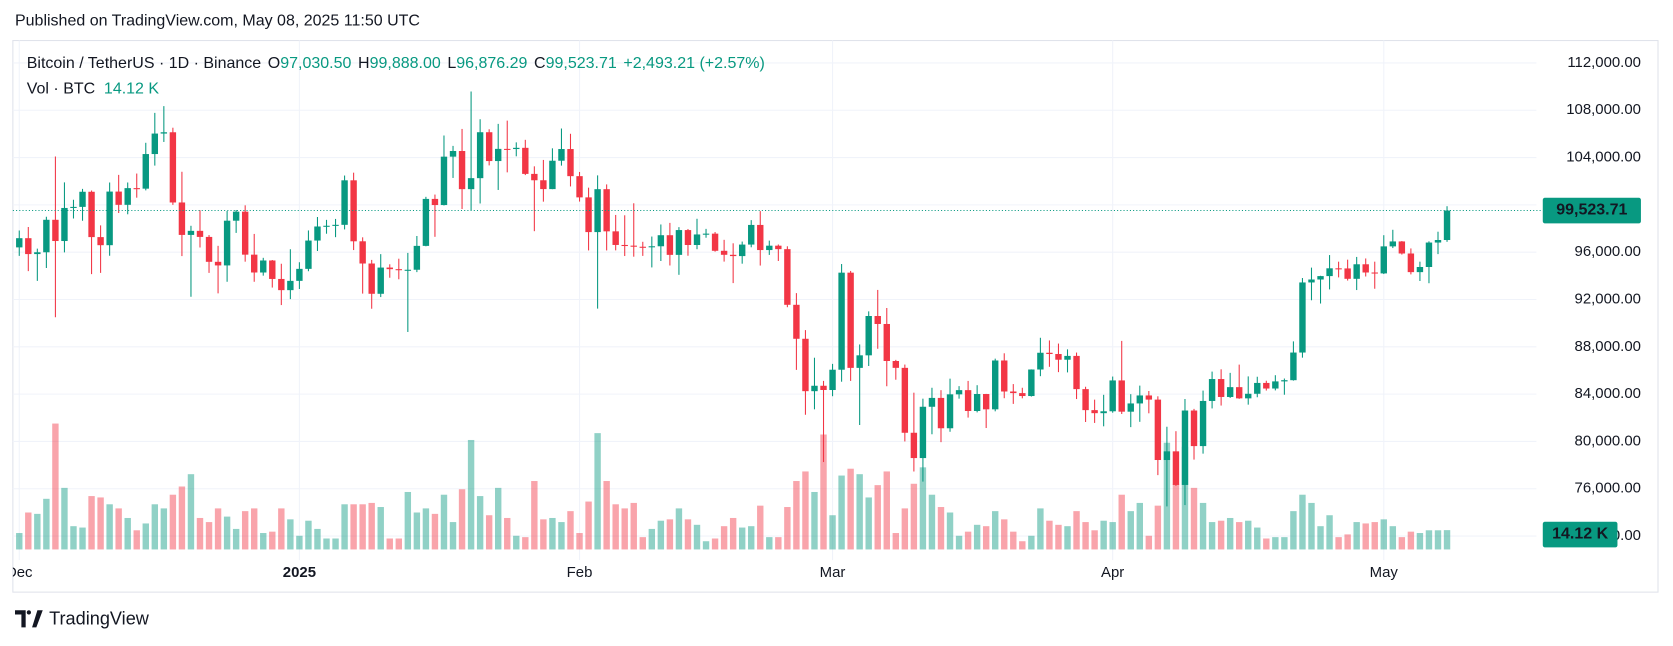 The image size is (1673, 646). Describe the element at coordinates (405, 63) in the screenshot. I see `ohlc-value: 99,888.00` at that location.